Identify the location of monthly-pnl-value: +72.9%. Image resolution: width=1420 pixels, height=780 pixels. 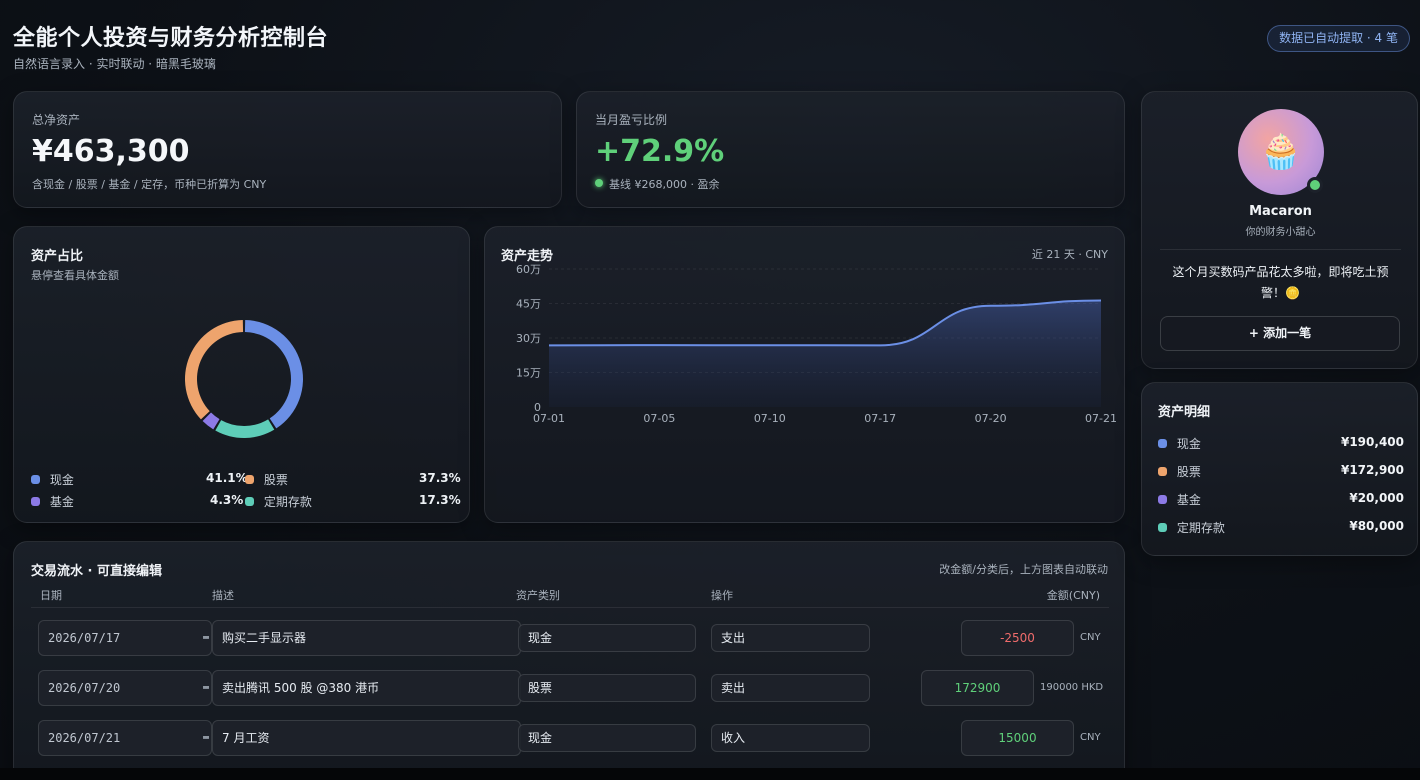
(660, 151).